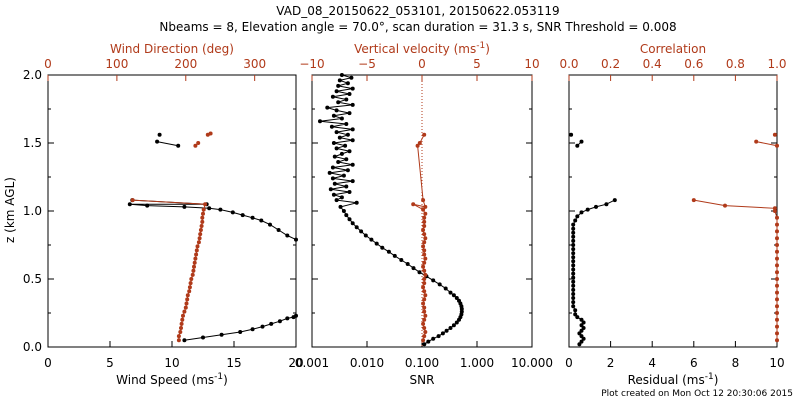 This screenshot has width=800, height=400. Describe the element at coordinates (611, 363) in the screenshot. I see `x-tick-label: 2` at that location.